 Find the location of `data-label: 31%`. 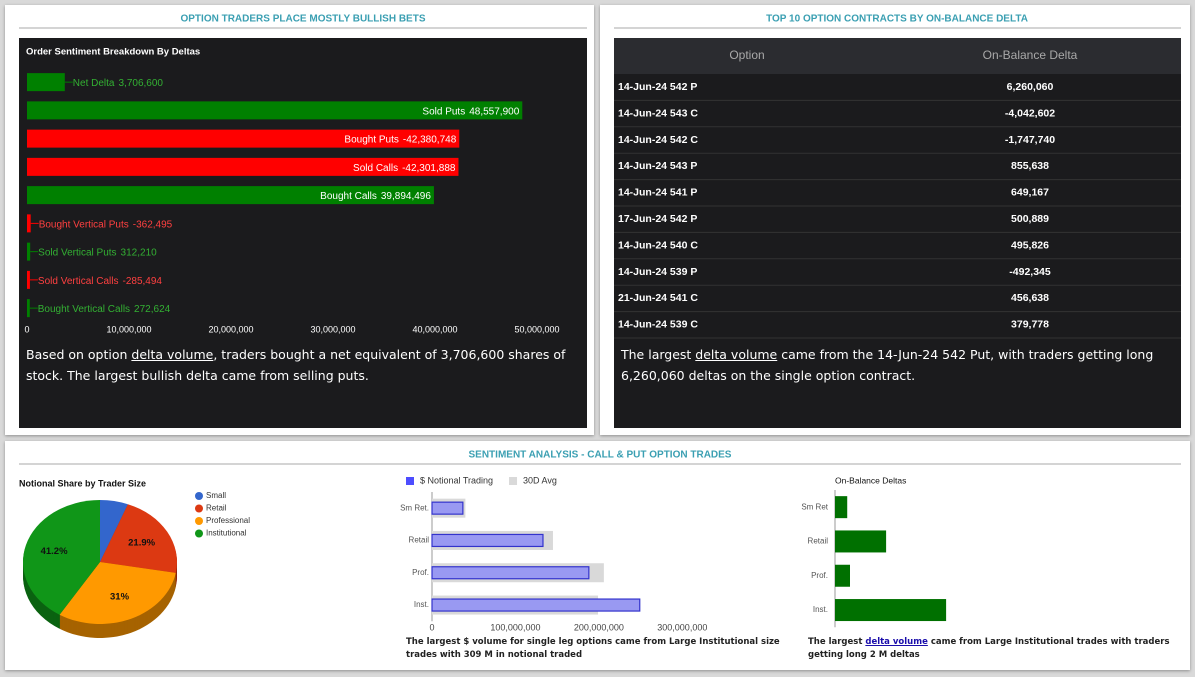

data-label: 31% is located at coordinates (120, 597).